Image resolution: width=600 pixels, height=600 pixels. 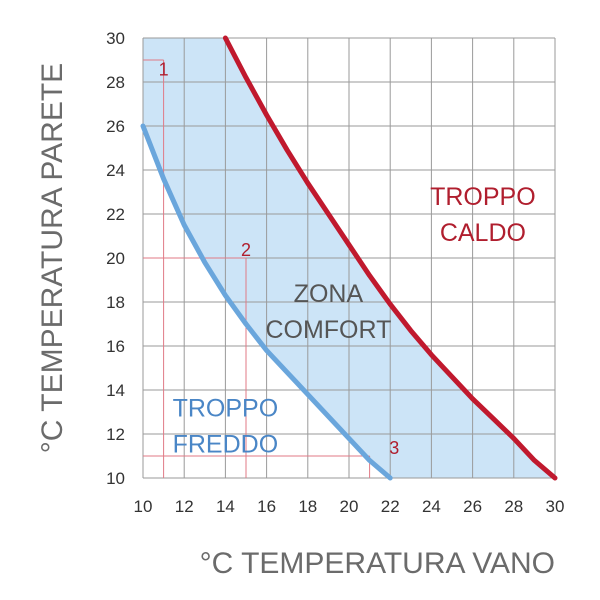 What do you see at coordinates (115, 390) in the screenshot?
I see `y-tick-label: 14` at bounding box center [115, 390].